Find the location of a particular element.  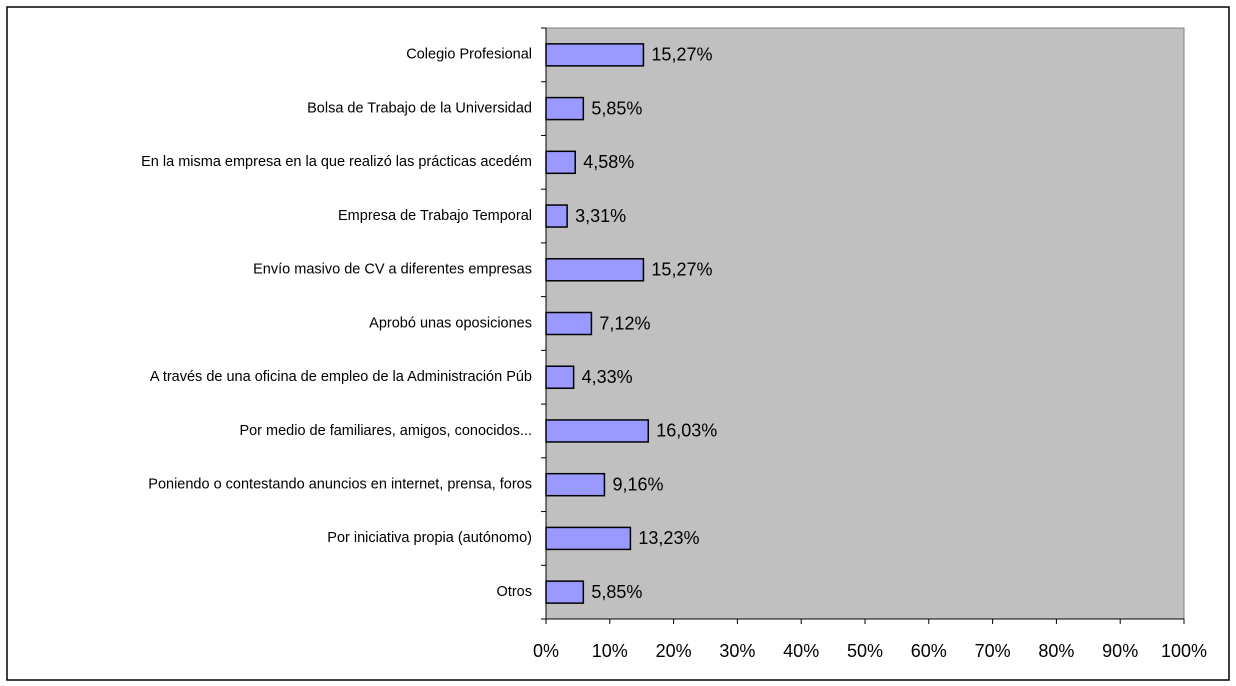

data-label: 4,58% is located at coordinates (608, 162).